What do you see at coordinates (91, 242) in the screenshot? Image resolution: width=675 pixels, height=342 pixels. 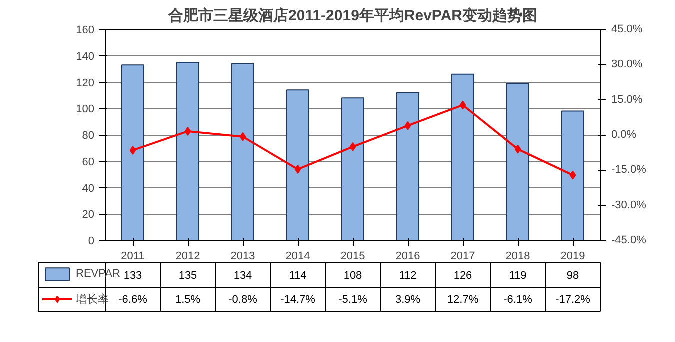 I see `y-tick-label: 0` at bounding box center [91, 242].